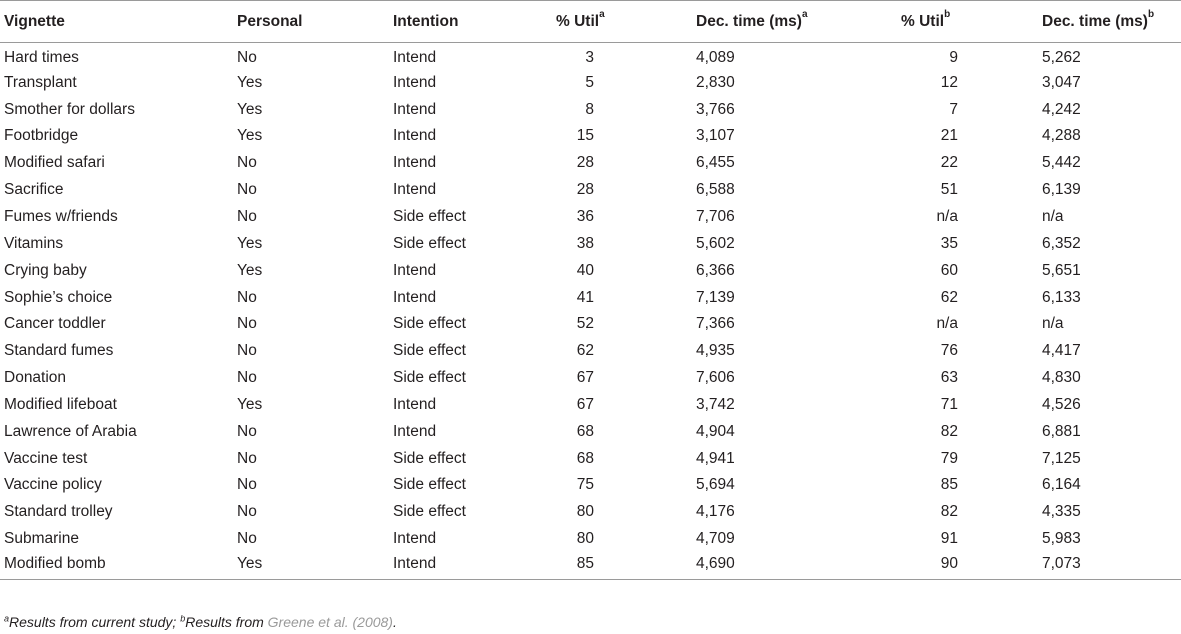 This screenshot has height=634, width=1181. What do you see at coordinates (949, 351) in the screenshot?
I see `util-greene-cell: 76` at bounding box center [949, 351].